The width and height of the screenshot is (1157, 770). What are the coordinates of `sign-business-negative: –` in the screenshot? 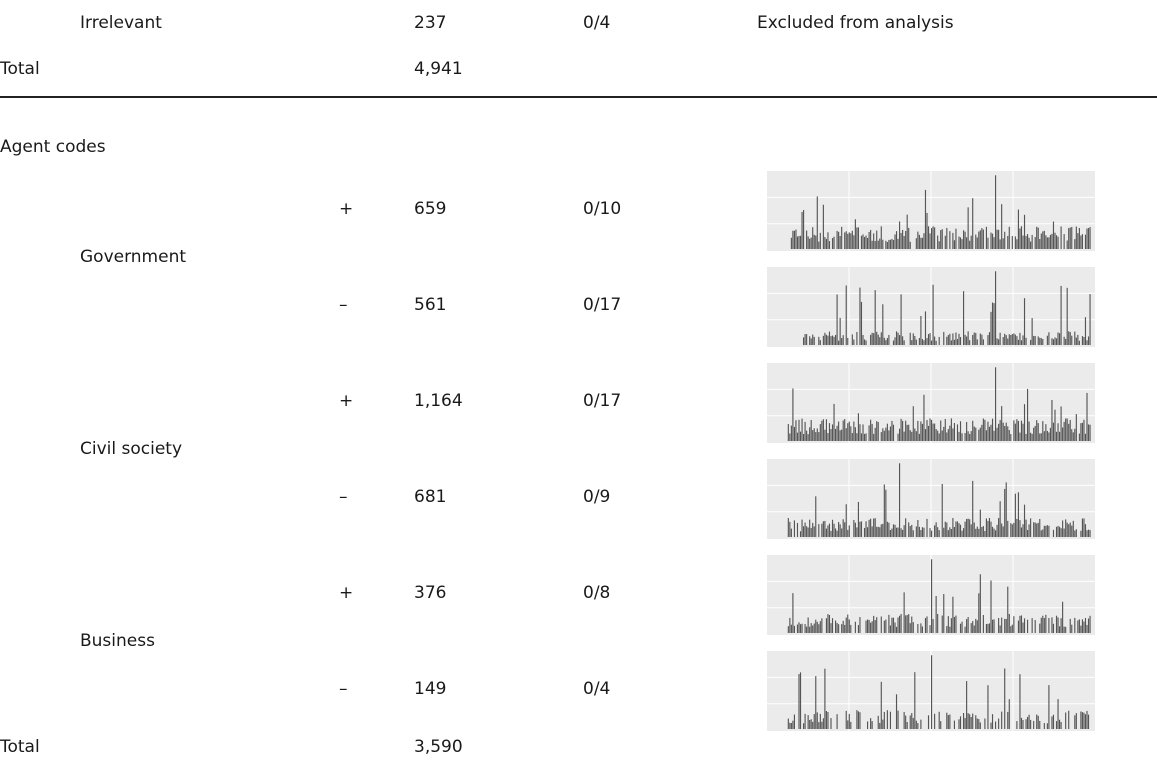 It's located at (343, 689).